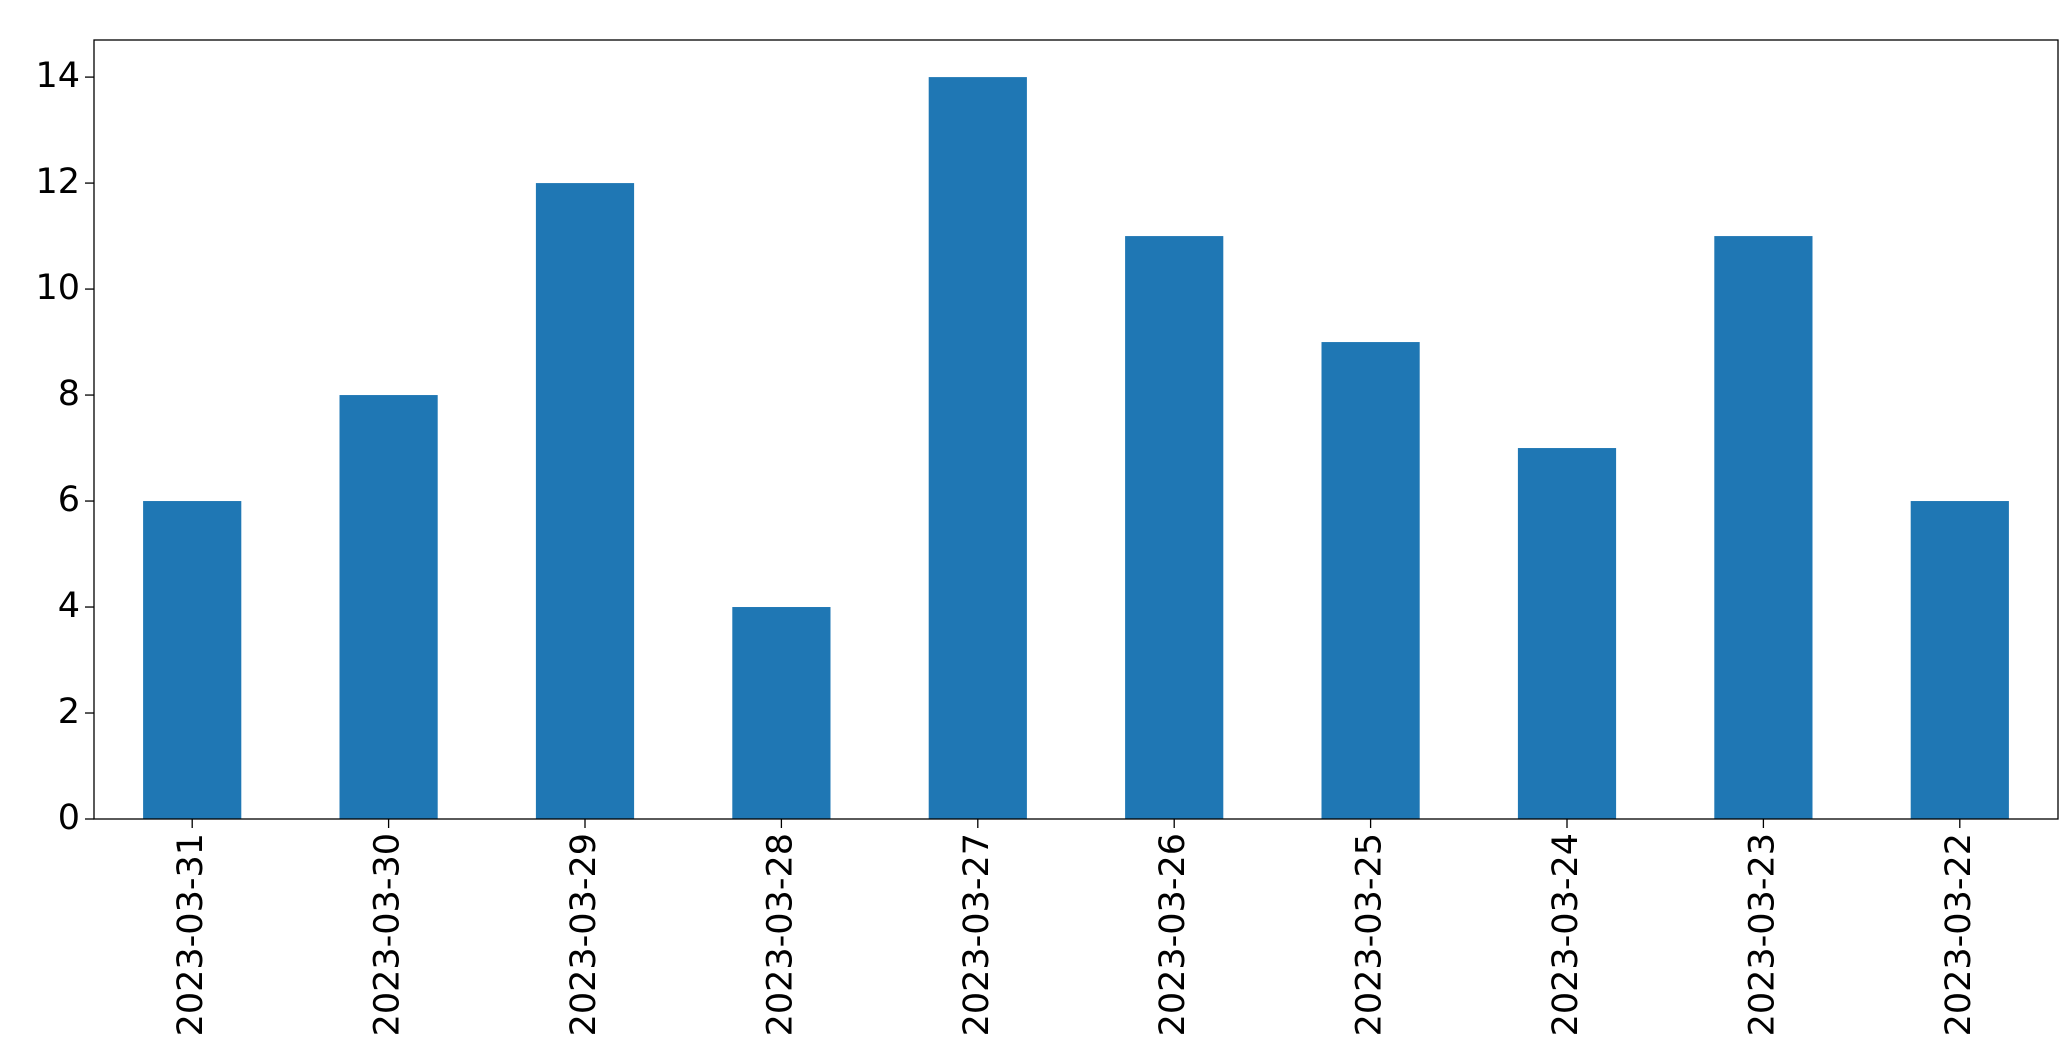  I want to click on x-tick-label: 2023-03-25, so click(1370, 934).